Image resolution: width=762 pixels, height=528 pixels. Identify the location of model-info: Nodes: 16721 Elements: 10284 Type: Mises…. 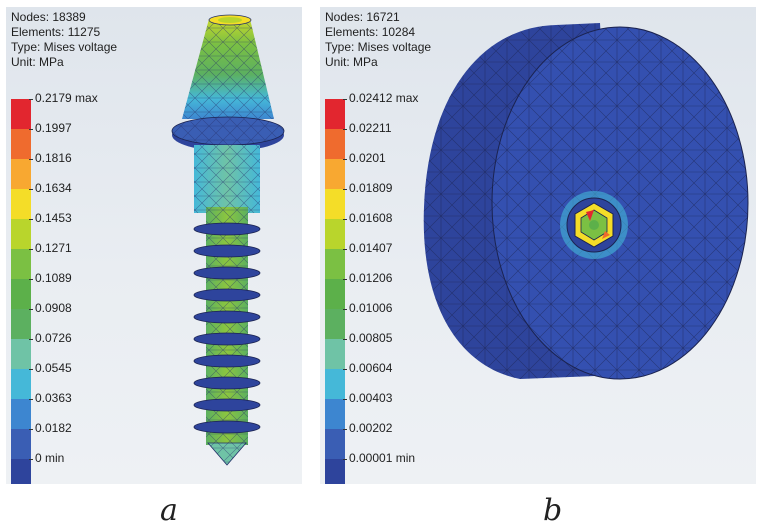
(378, 40).